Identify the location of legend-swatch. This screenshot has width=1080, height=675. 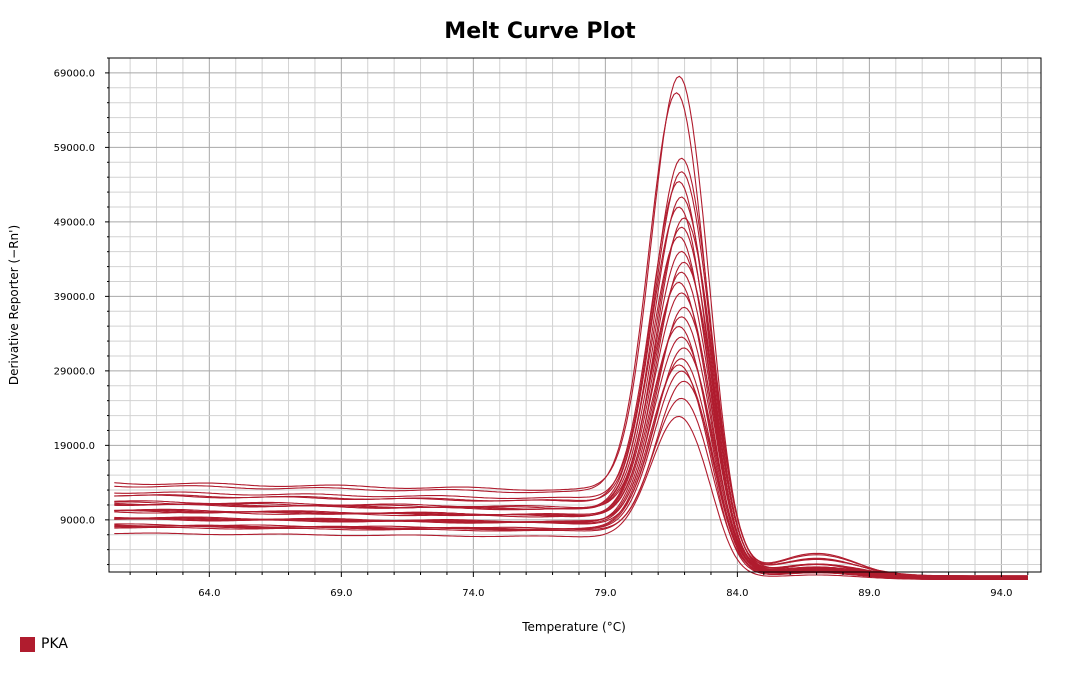
(27, 644).